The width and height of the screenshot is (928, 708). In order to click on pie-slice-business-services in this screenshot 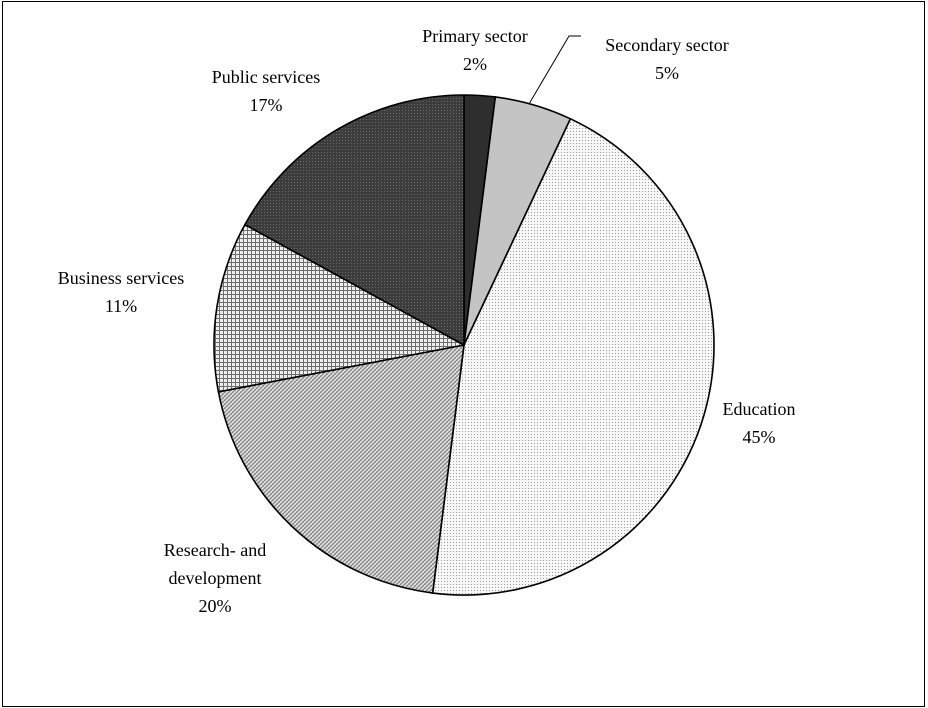, I will do `click(339, 308)`.